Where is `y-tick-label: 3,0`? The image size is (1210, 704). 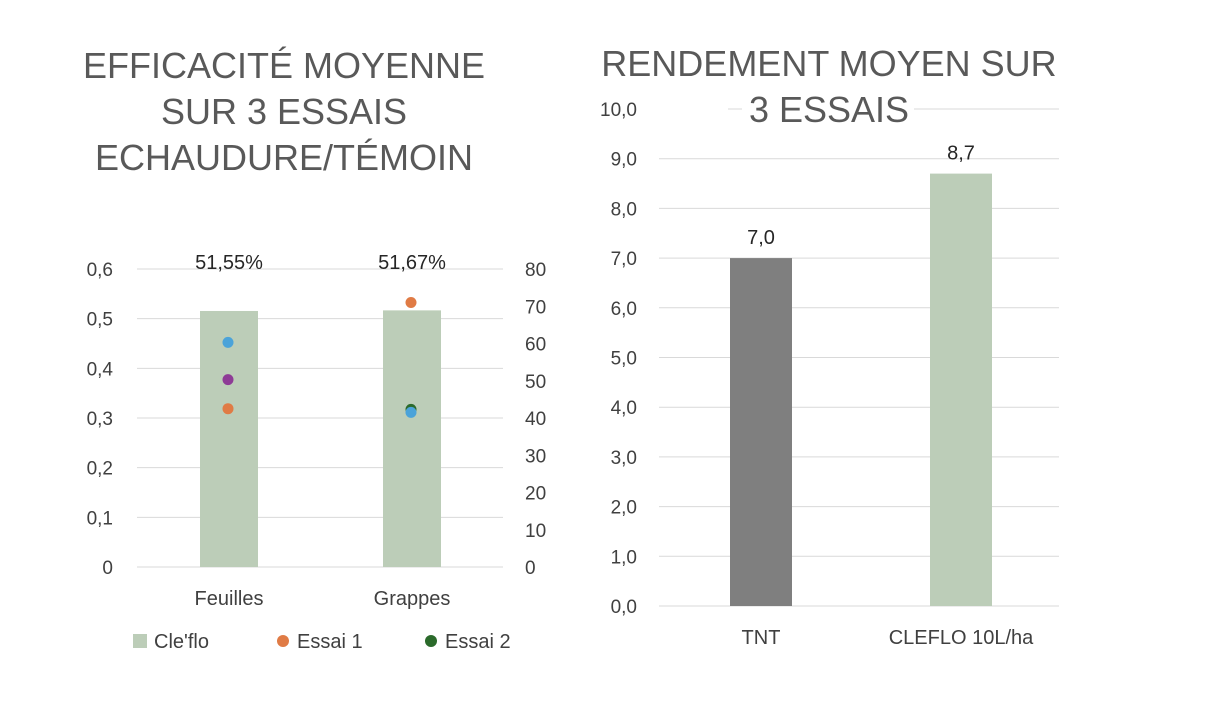
y-tick-label: 3,0 is located at coordinates (624, 458).